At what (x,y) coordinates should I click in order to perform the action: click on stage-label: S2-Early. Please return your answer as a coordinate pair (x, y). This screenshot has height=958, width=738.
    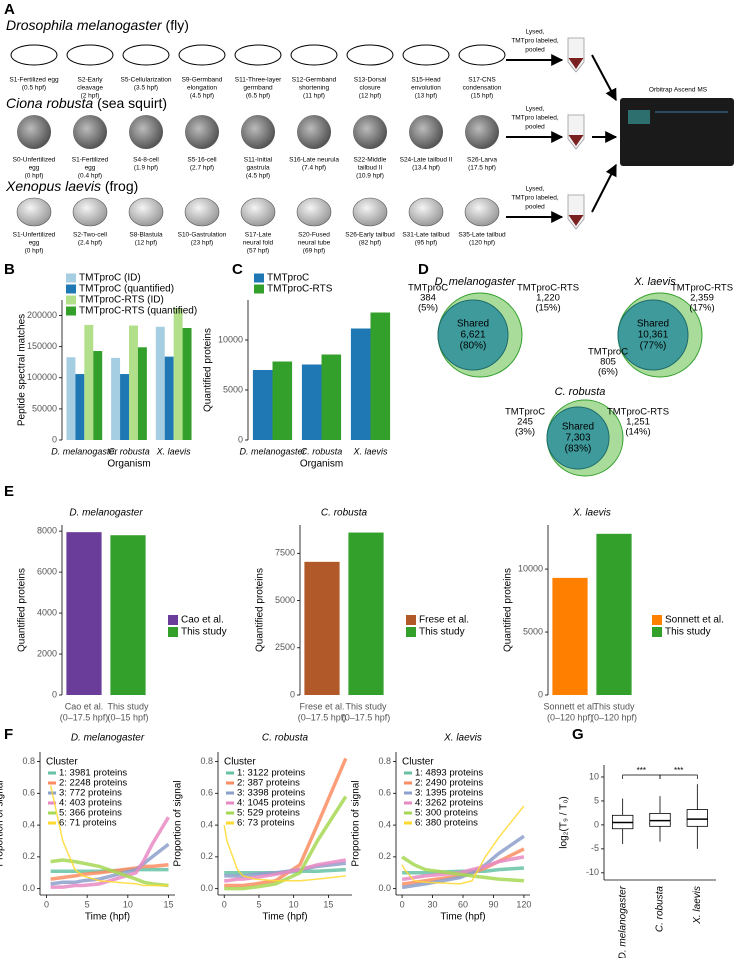
    Looking at the image, I should click on (91, 80).